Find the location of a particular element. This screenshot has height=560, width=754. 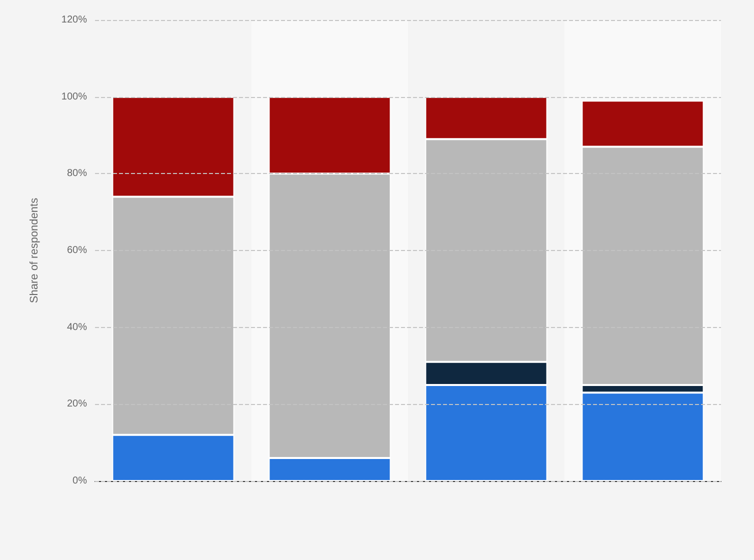

y-tick-label: 120% is located at coordinates (74, 20).